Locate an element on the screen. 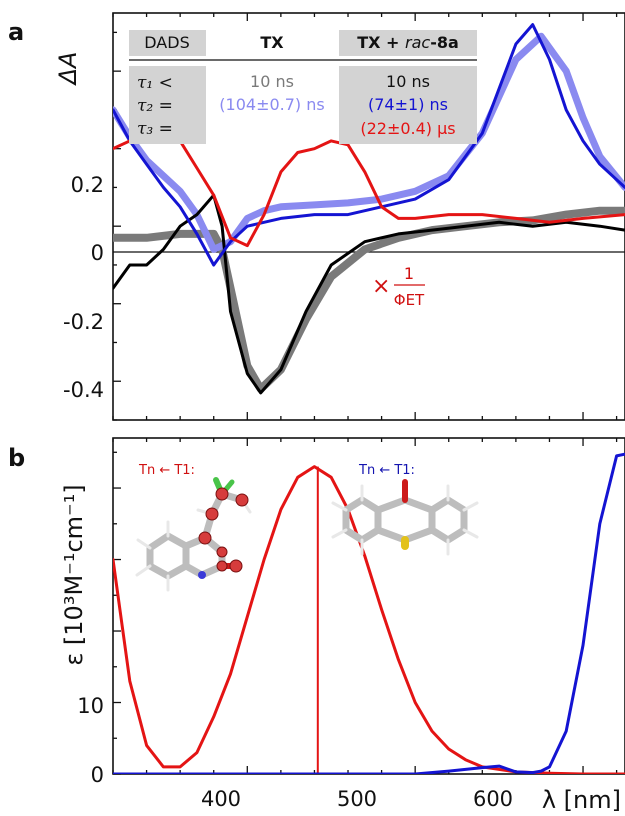  y-axis-title-a: ΔA is located at coordinates (68, 69).